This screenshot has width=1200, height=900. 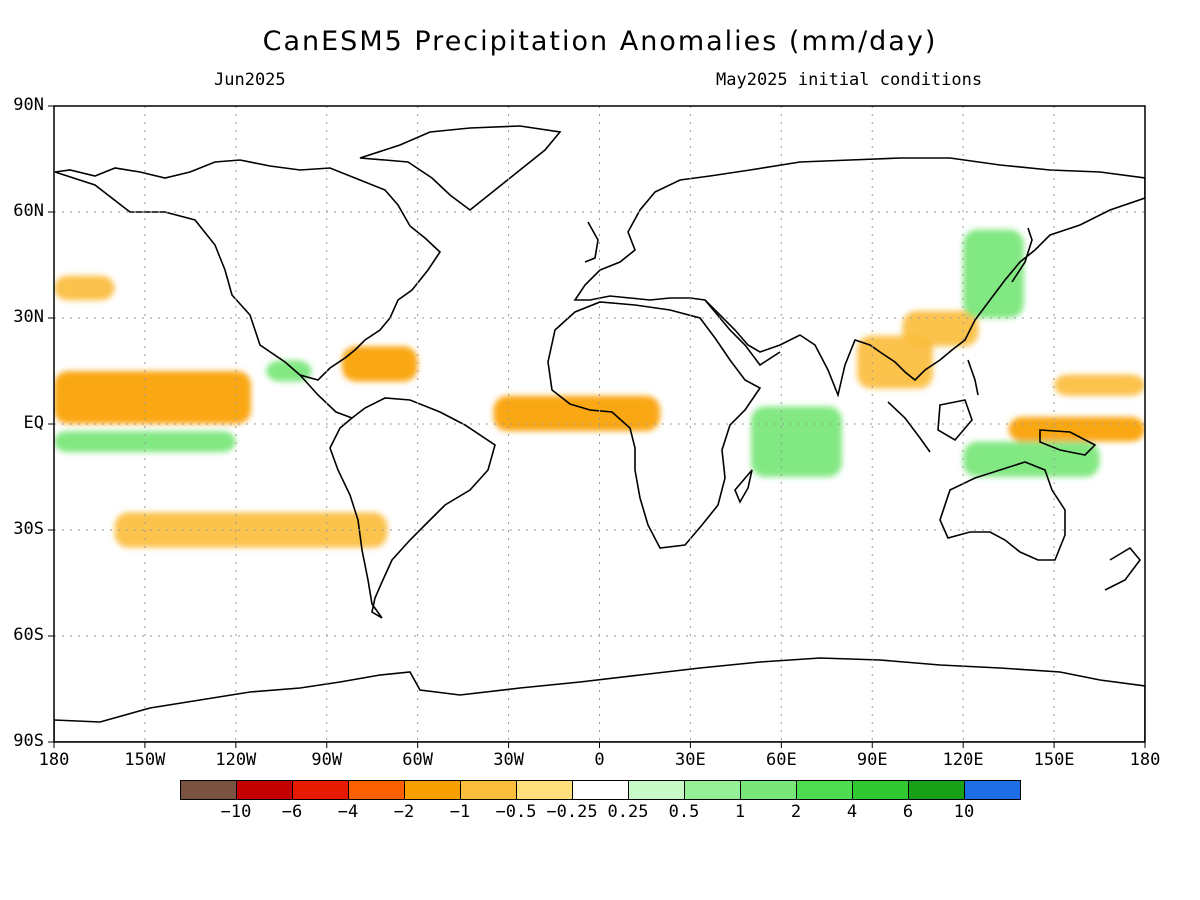 I want to click on lon-label-30W: 30W, so click(x=508, y=760).